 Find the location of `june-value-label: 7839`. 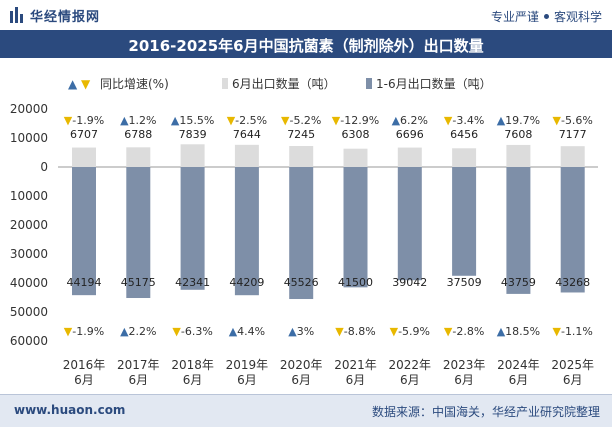

june-value-label: 7839 is located at coordinates (193, 134).